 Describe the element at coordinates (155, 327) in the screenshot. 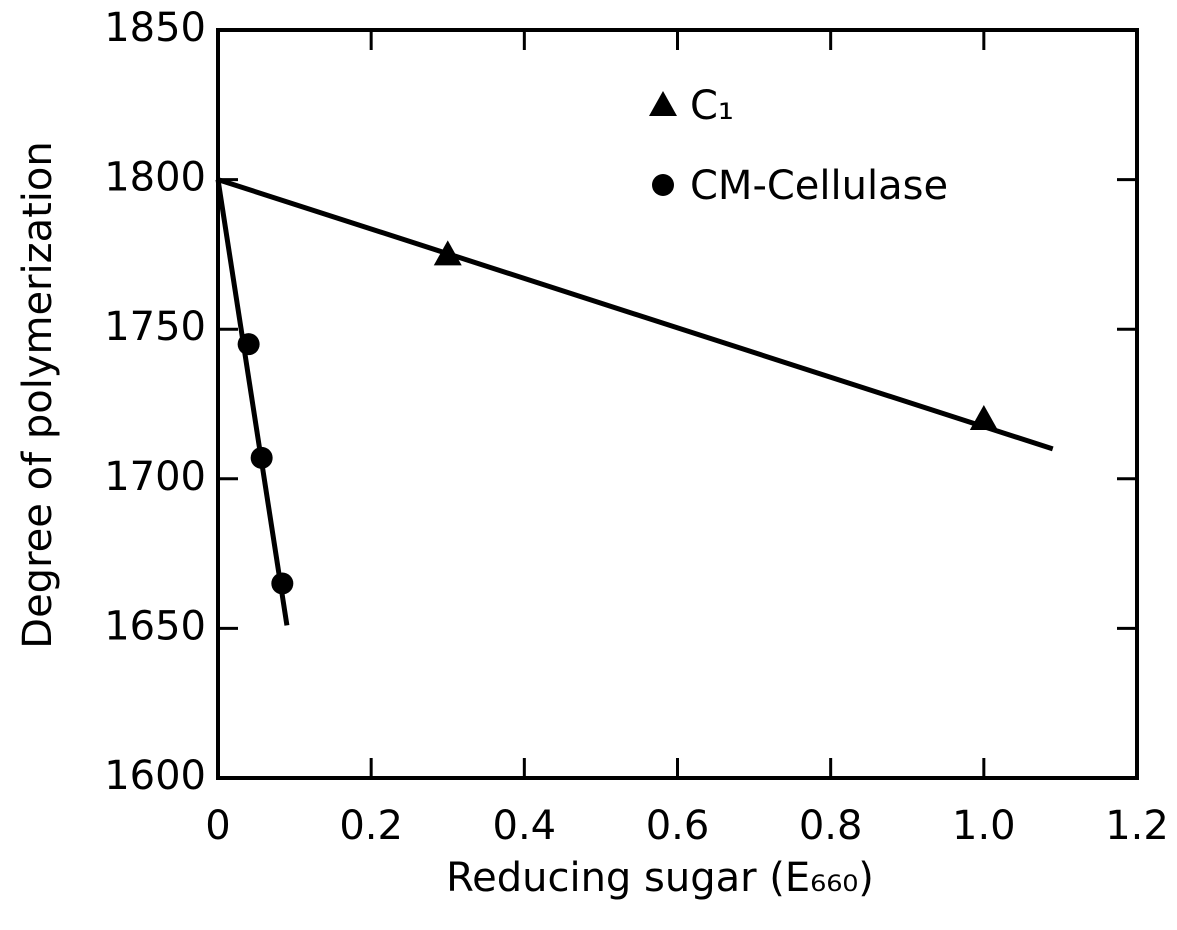

I see `y-tick-label: 1750` at that location.